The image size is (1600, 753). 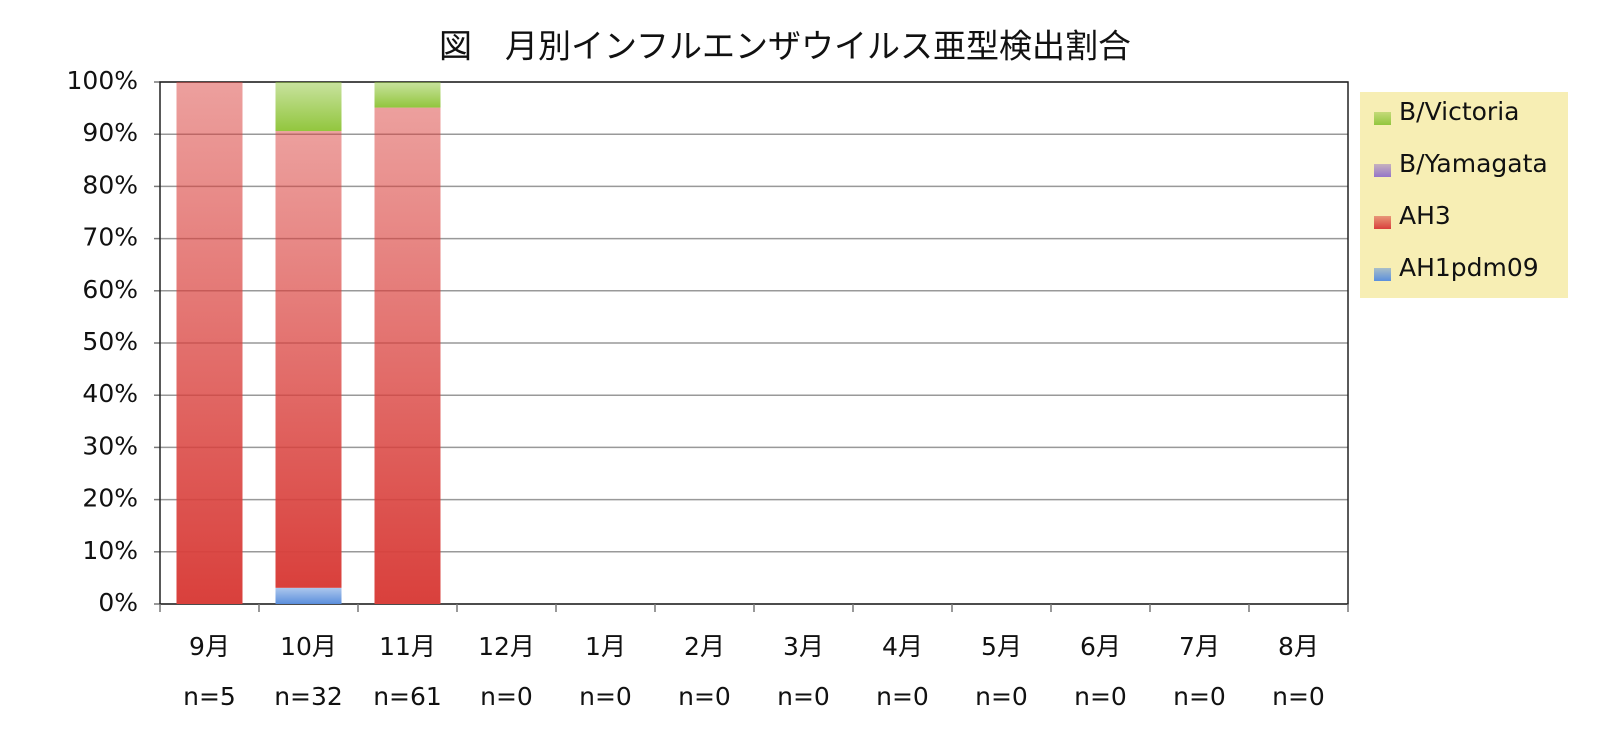 What do you see at coordinates (1298, 646) in the screenshot?
I see `x-tick-label: 8月` at bounding box center [1298, 646].